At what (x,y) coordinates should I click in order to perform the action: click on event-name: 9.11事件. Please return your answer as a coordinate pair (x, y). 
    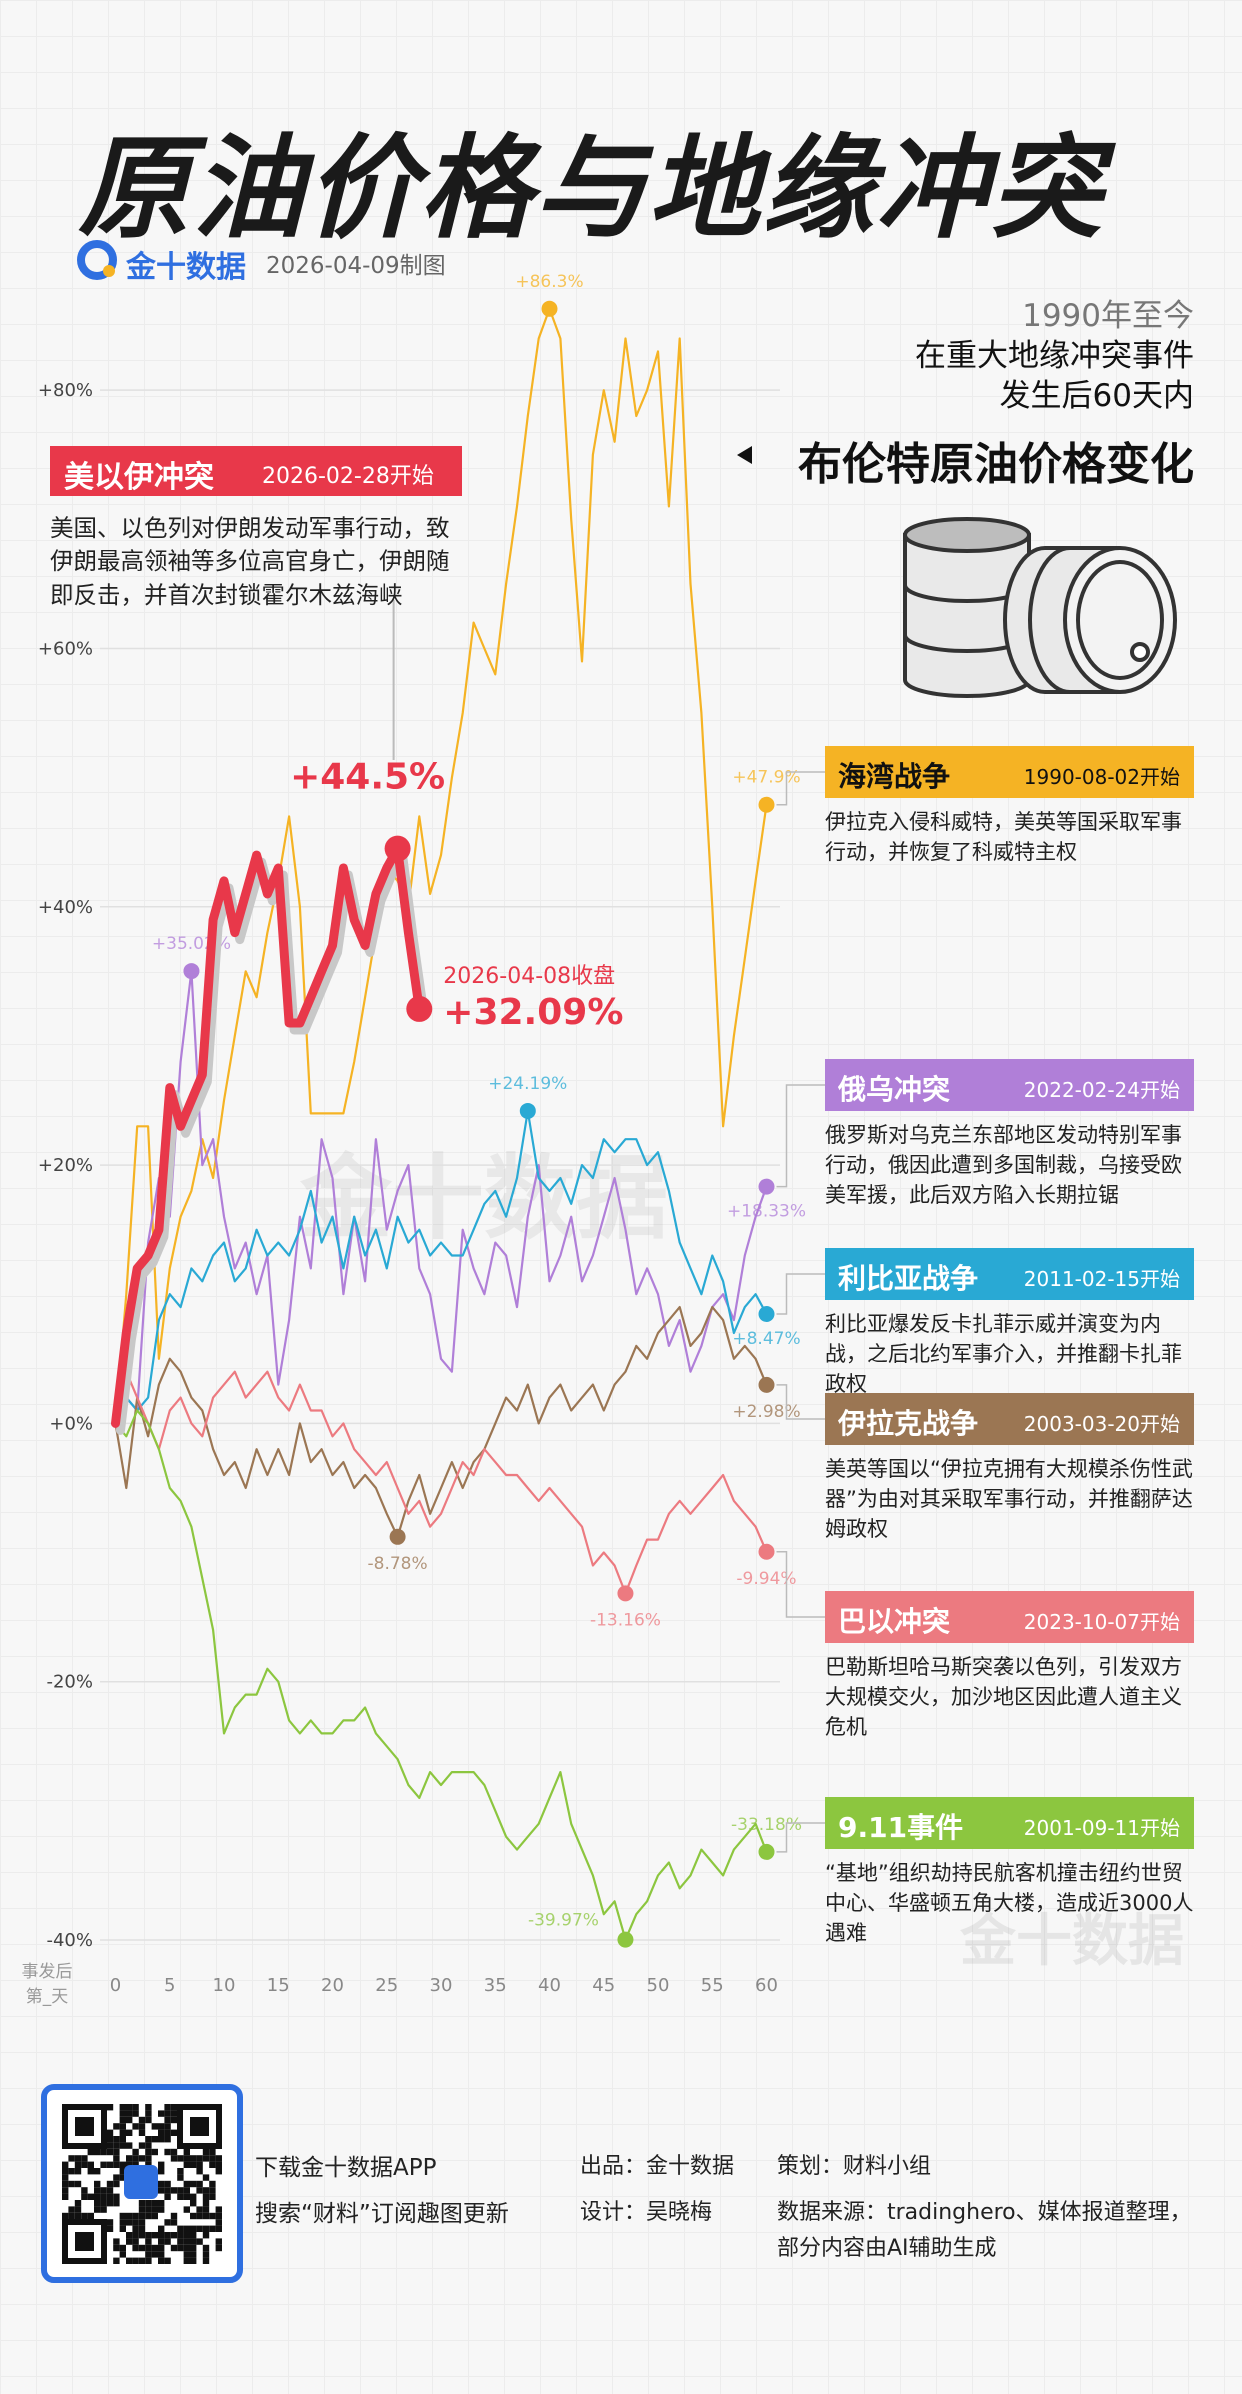
    Looking at the image, I should click on (901, 1827).